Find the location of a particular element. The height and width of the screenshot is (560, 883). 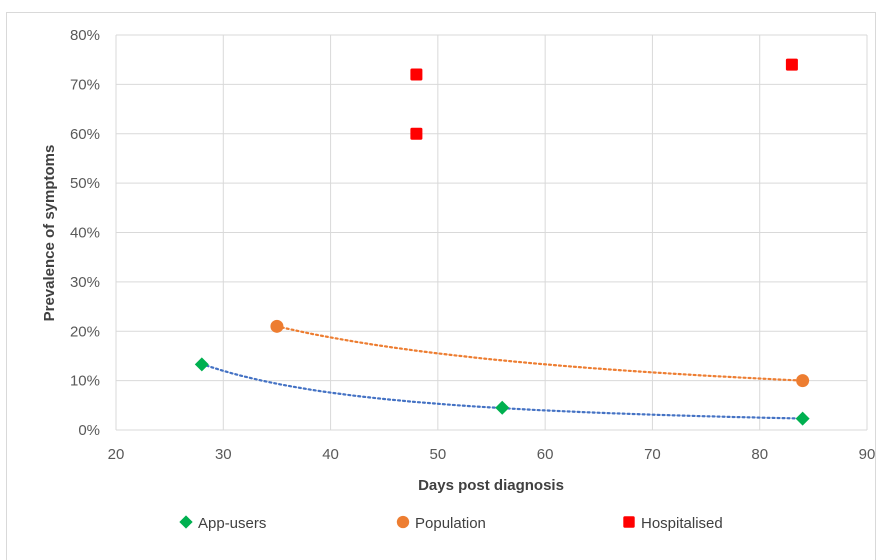

y-axis-ticks: 0% 10% 20% 30% 40% 50% 60% 70% 80% is located at coordinates (85, 233).